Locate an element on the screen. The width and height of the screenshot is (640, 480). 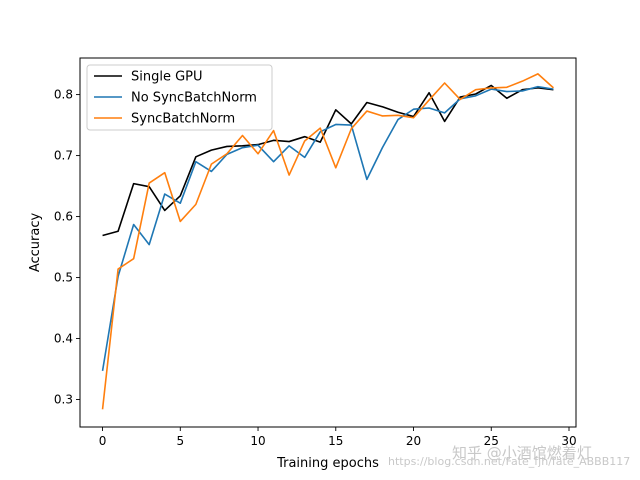
x-axis-label: Training epochs is located at coordinates (327, 463).